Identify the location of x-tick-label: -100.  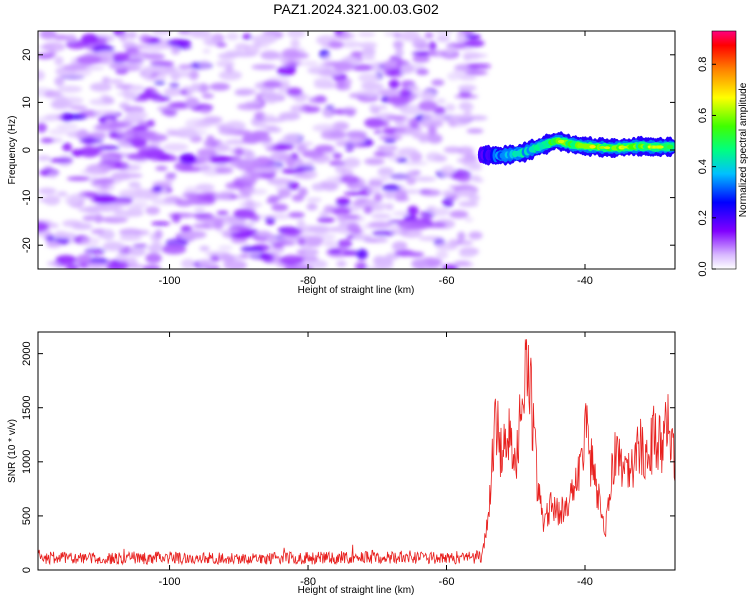
(170, 281).